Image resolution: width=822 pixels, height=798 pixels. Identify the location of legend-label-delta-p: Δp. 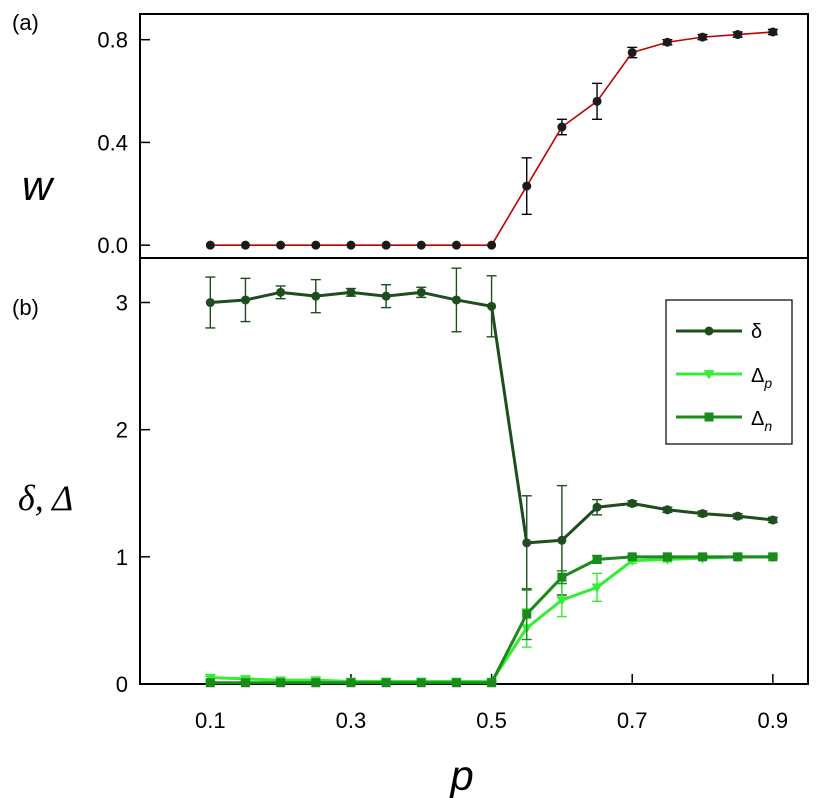
(761, 378).